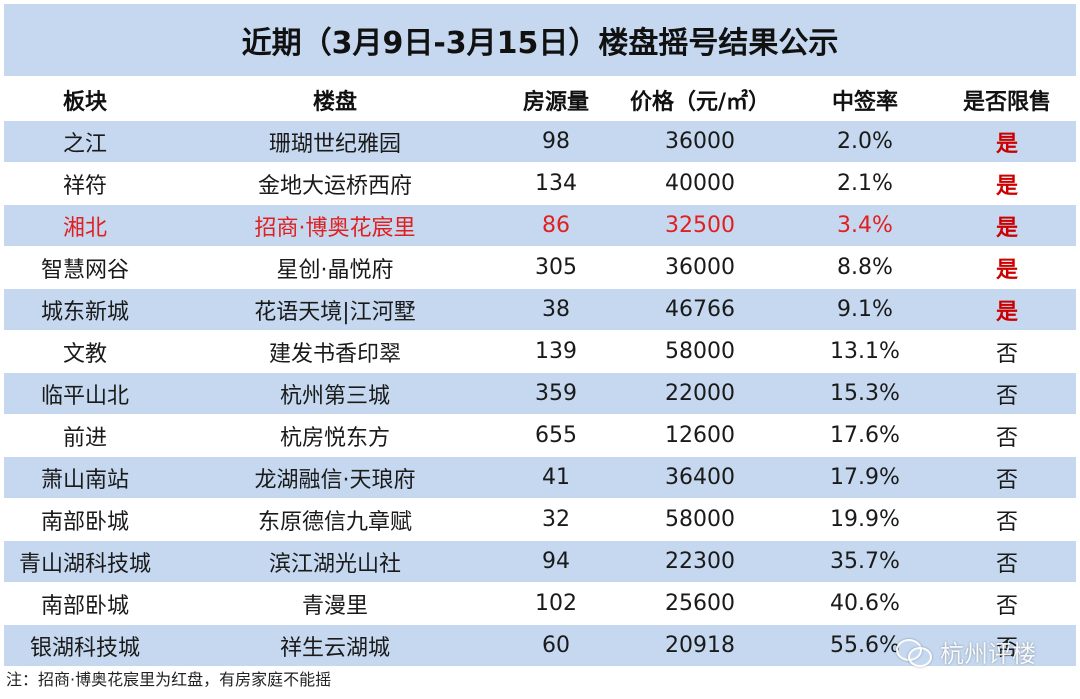  I want to click on cell-units: 86, so click(556, 225).